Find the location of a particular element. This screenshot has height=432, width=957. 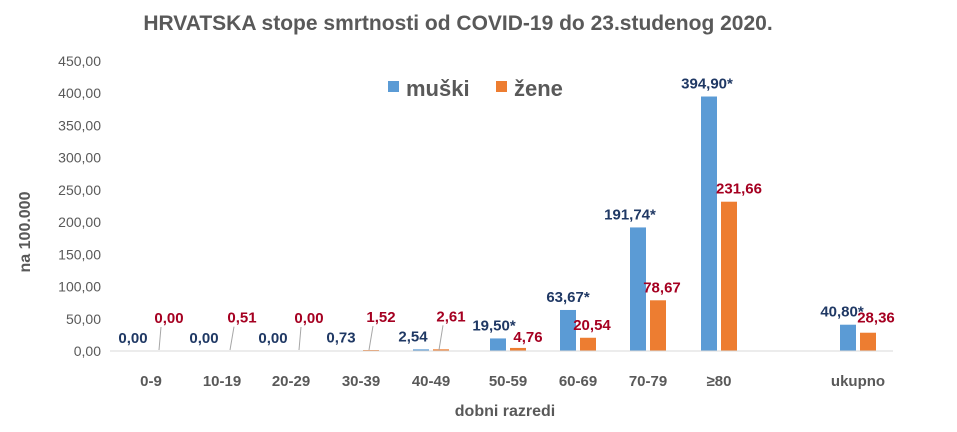

y-tick-label: 350,00 is located at coordinates (79, 125).